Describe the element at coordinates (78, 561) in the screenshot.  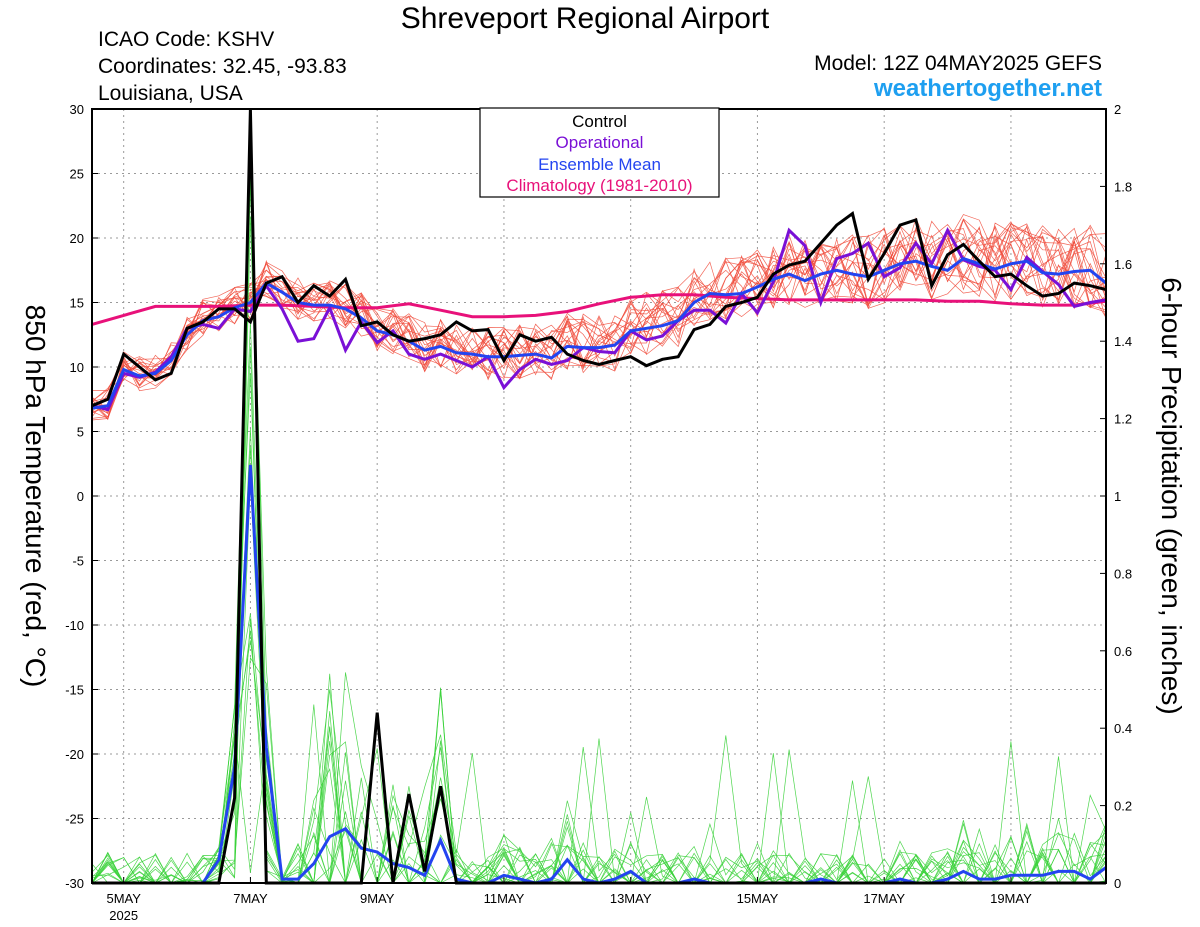
I see `left-tick-label: -5` at that location.